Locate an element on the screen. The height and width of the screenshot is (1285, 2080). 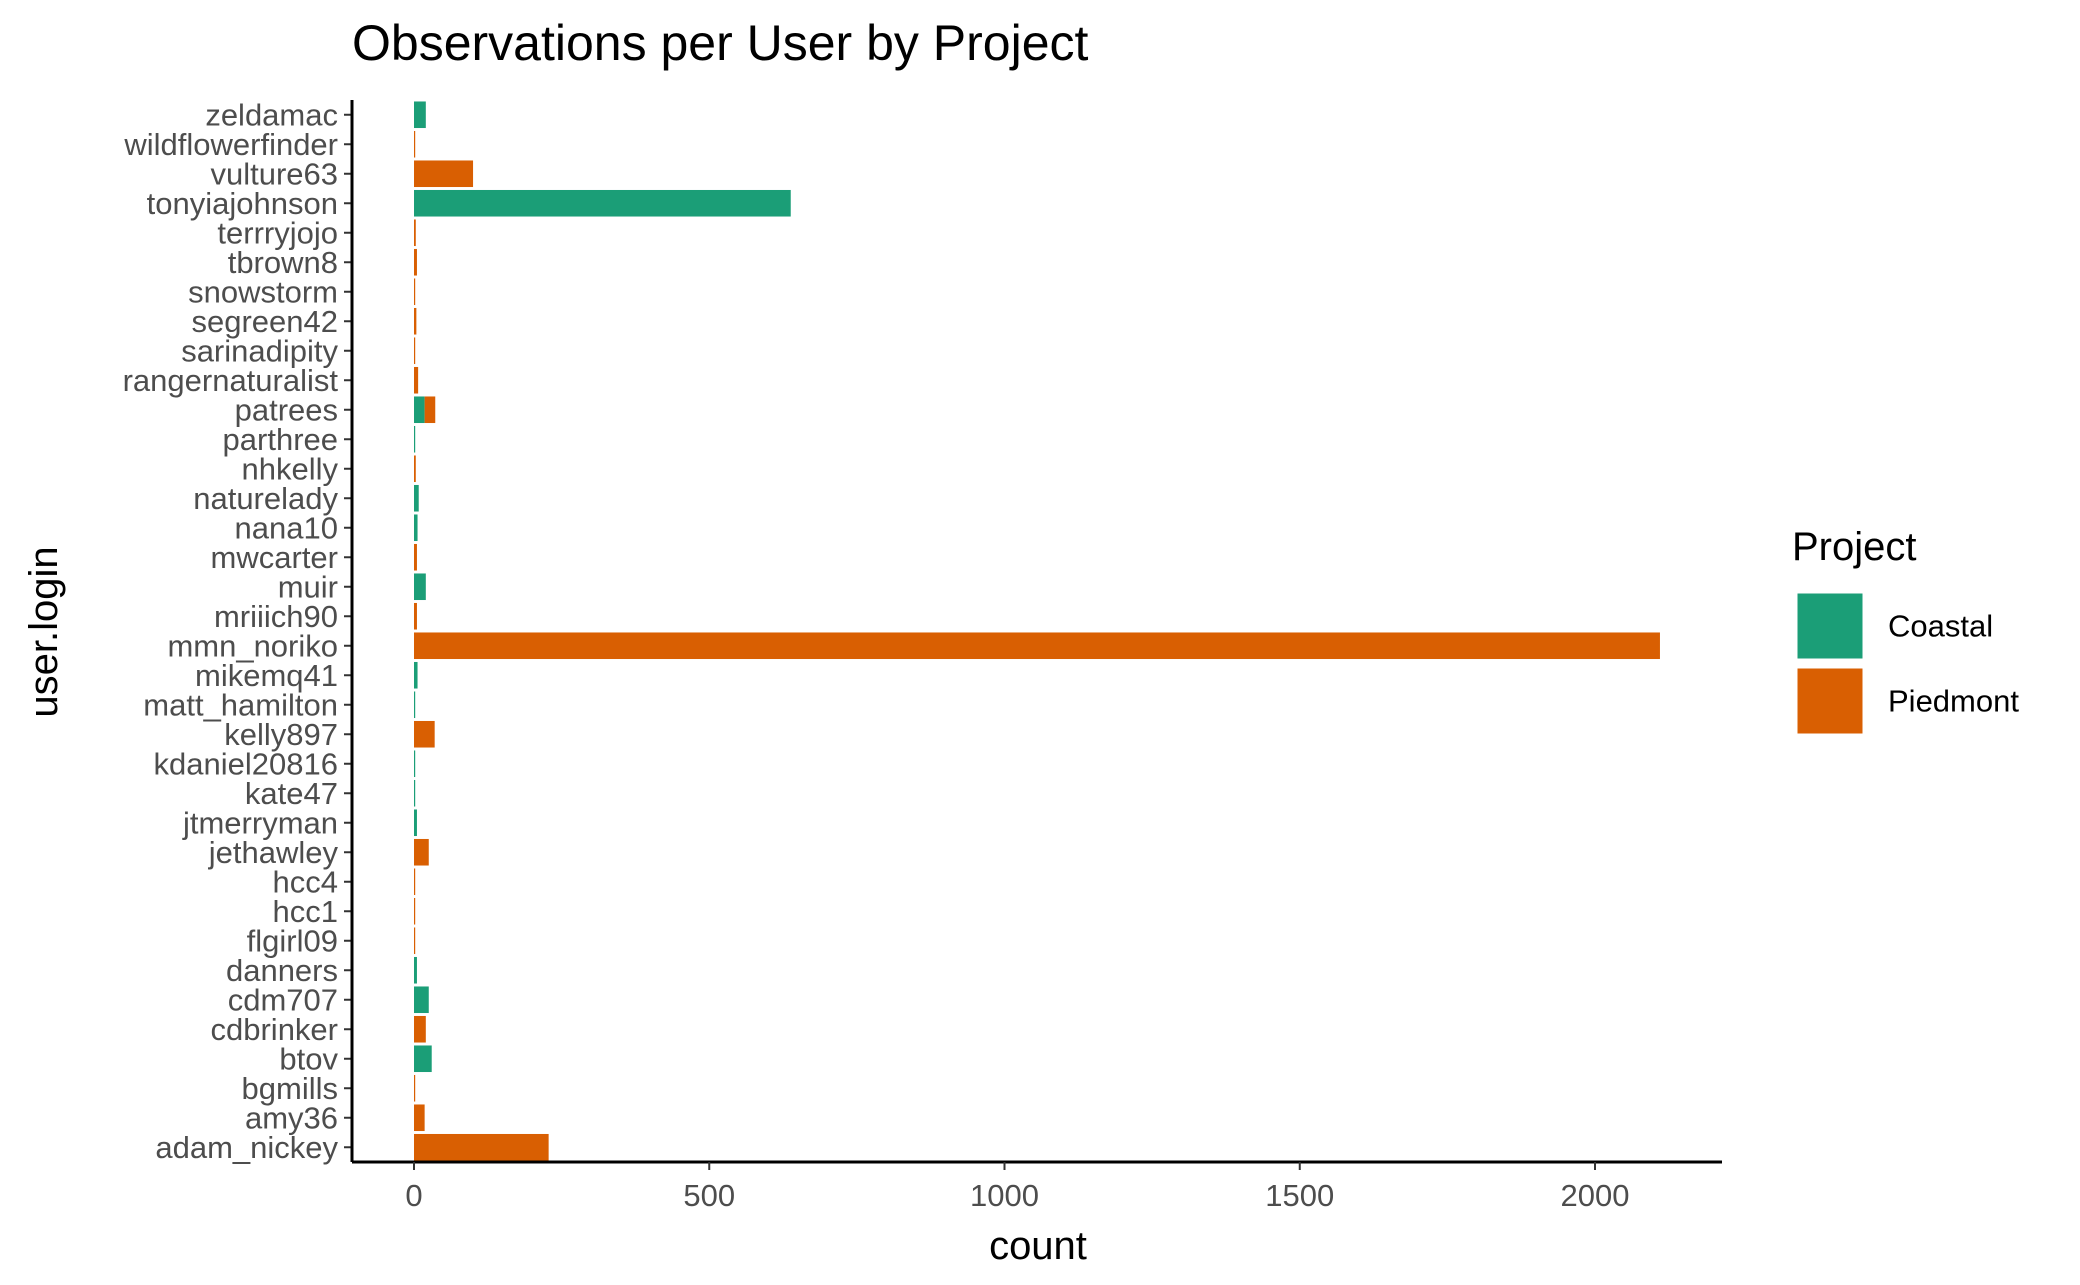
y-tick-label: sarinadipity is located at coordinates (259, 350).